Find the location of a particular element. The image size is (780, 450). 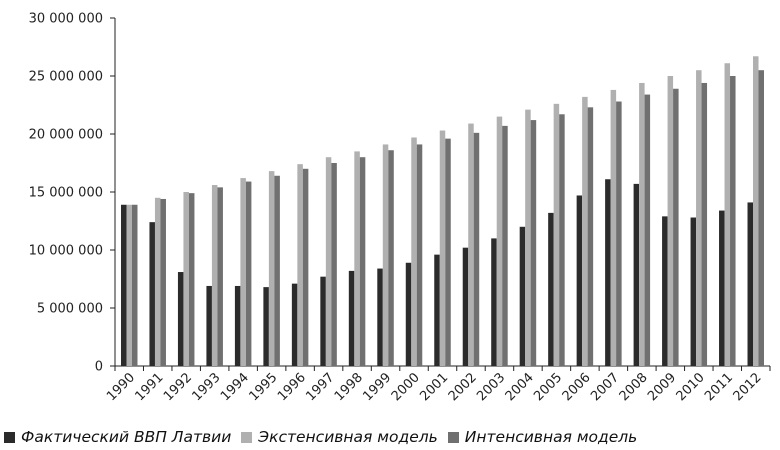

legend-label-actual: Фактический ВВП Латвии is located at coordinates (126, 437).